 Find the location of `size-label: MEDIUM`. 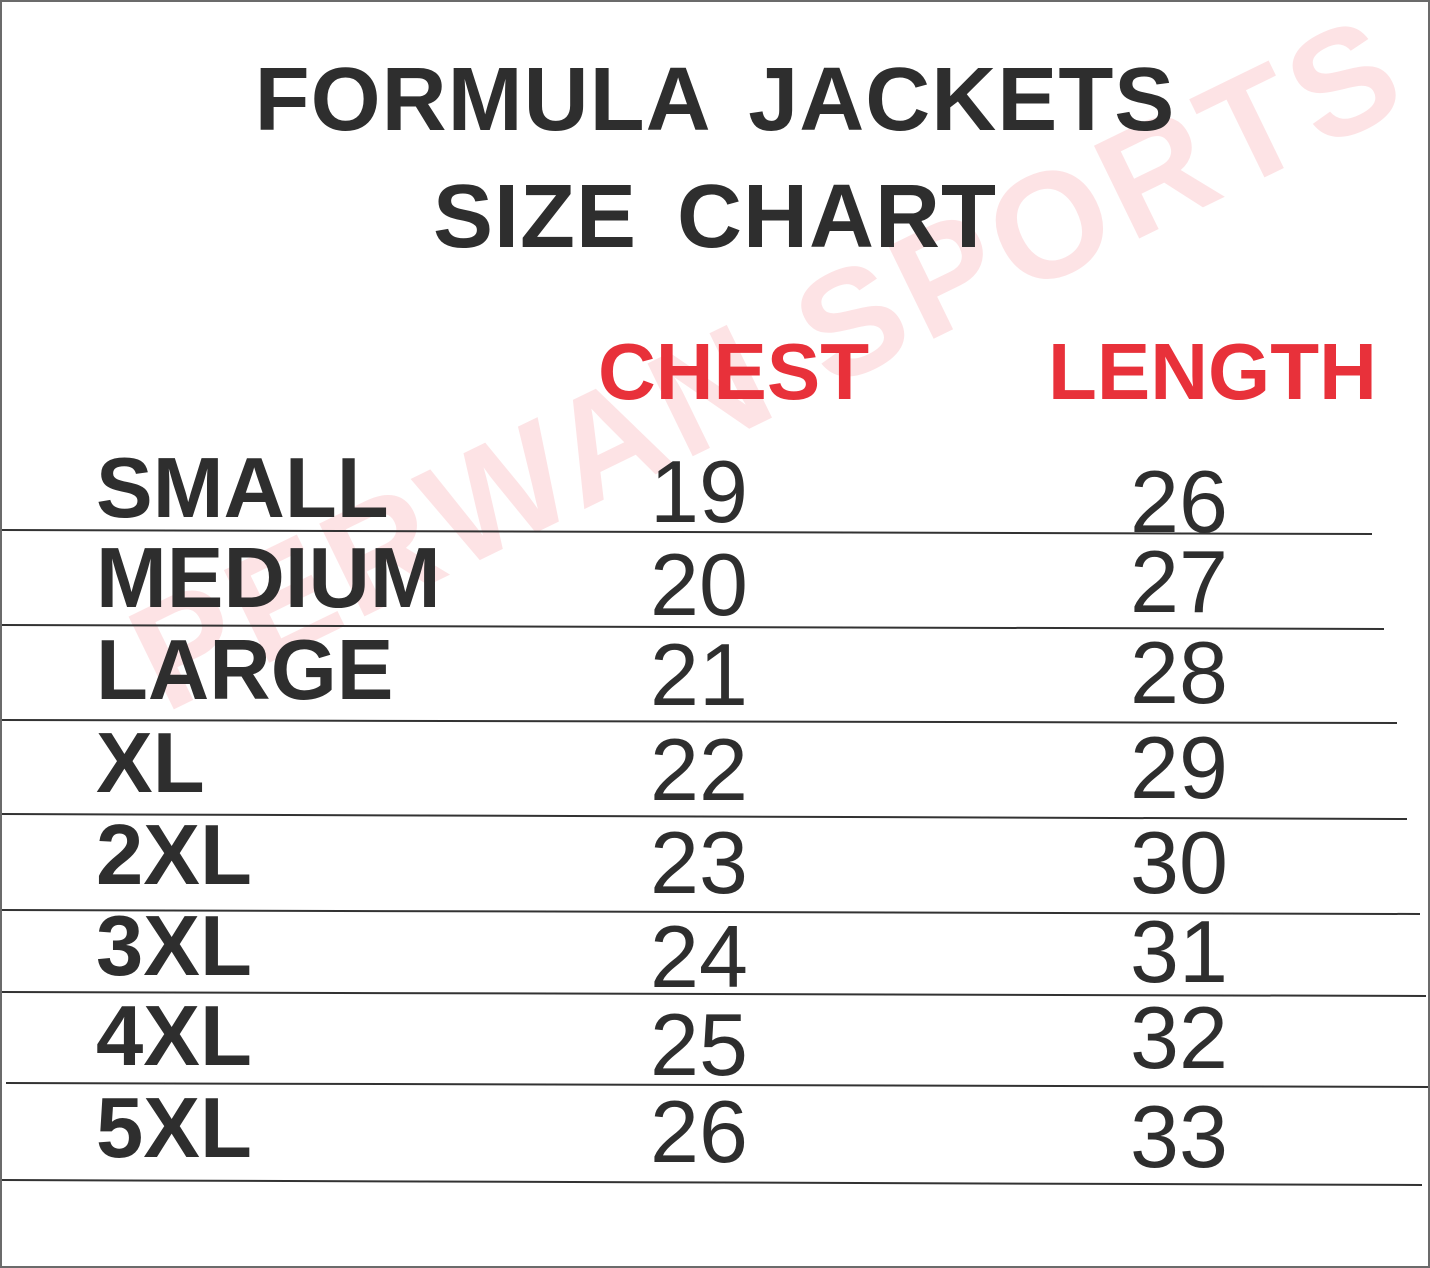

size-label: MEDIUM is located at coordinates (268, 578).